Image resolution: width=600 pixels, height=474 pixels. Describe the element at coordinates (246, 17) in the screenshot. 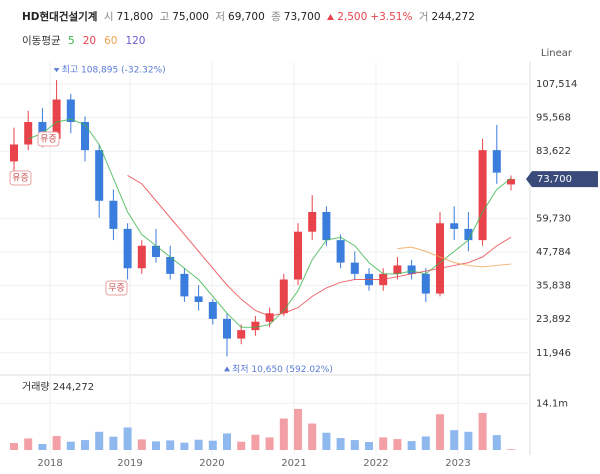

I see `value: 69,700` at that location.